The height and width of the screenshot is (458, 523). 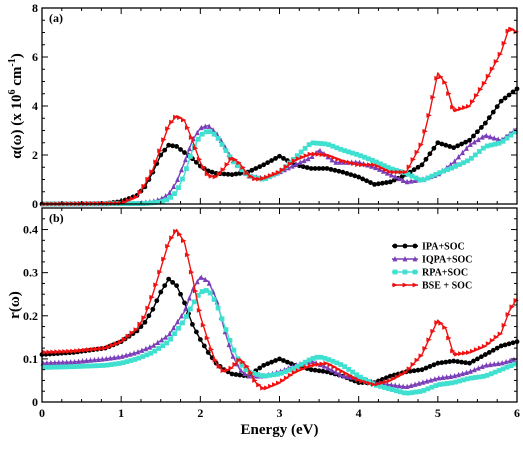 I want to click on y-axis-title-part: 6, so click(x=12, y=91).